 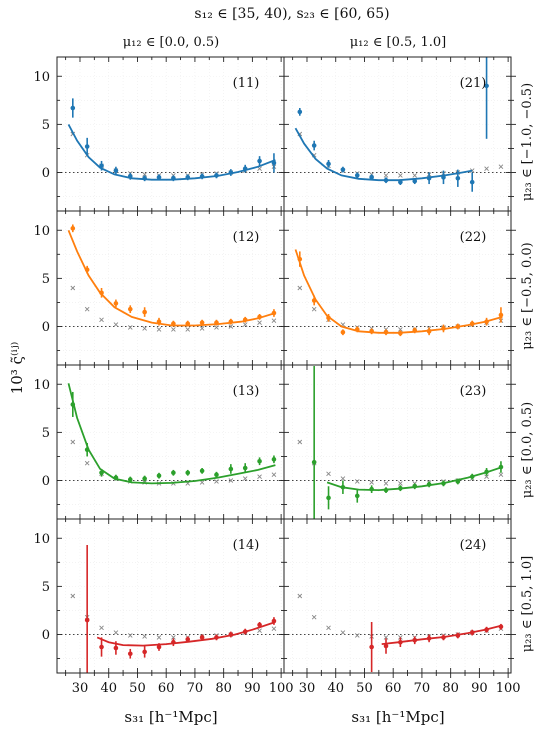 What do you see at coordinates (527, 295) in the screenshot?
I see `row-label-2: μ₂₃ ∈ [−0.5, 0.0)` at bounding box center [527, 295].